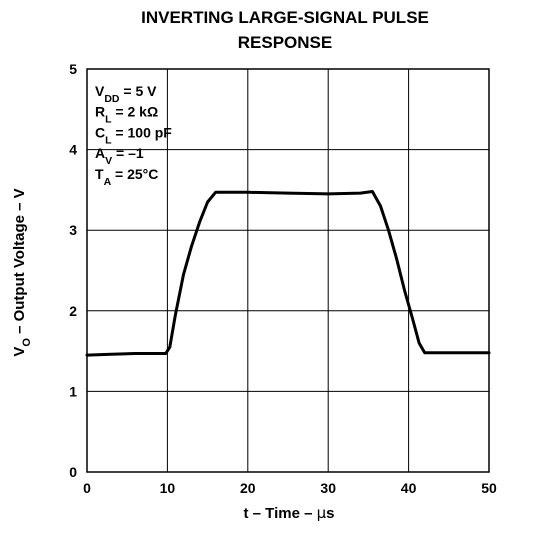 This screenshot has width=541, height=534. I want to click on x-tick-label: 40, so click(409, 488).